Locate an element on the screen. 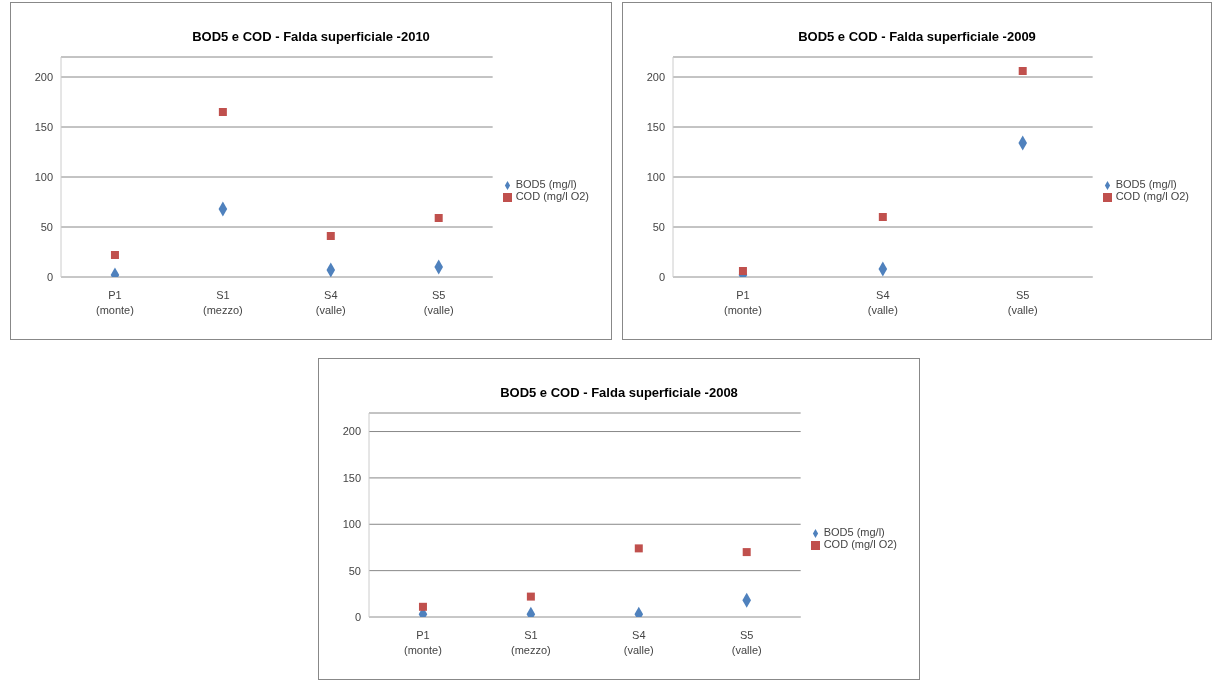 The width and height of the screenshot is (1213, 682). chart-title: BOD5 e COD - Falda superficiale -2008 is located at coordinates (619, 393).